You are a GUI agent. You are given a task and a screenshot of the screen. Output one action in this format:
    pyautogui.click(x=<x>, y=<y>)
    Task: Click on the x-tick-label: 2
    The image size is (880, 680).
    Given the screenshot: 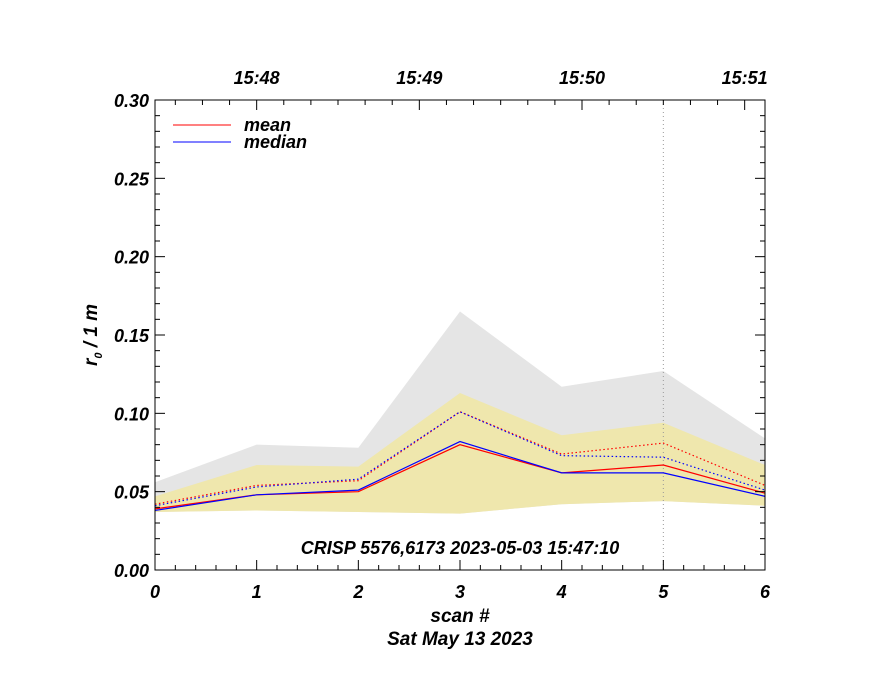 What is the action you would take?
    pyautogui.click(x=357, y=592)
    